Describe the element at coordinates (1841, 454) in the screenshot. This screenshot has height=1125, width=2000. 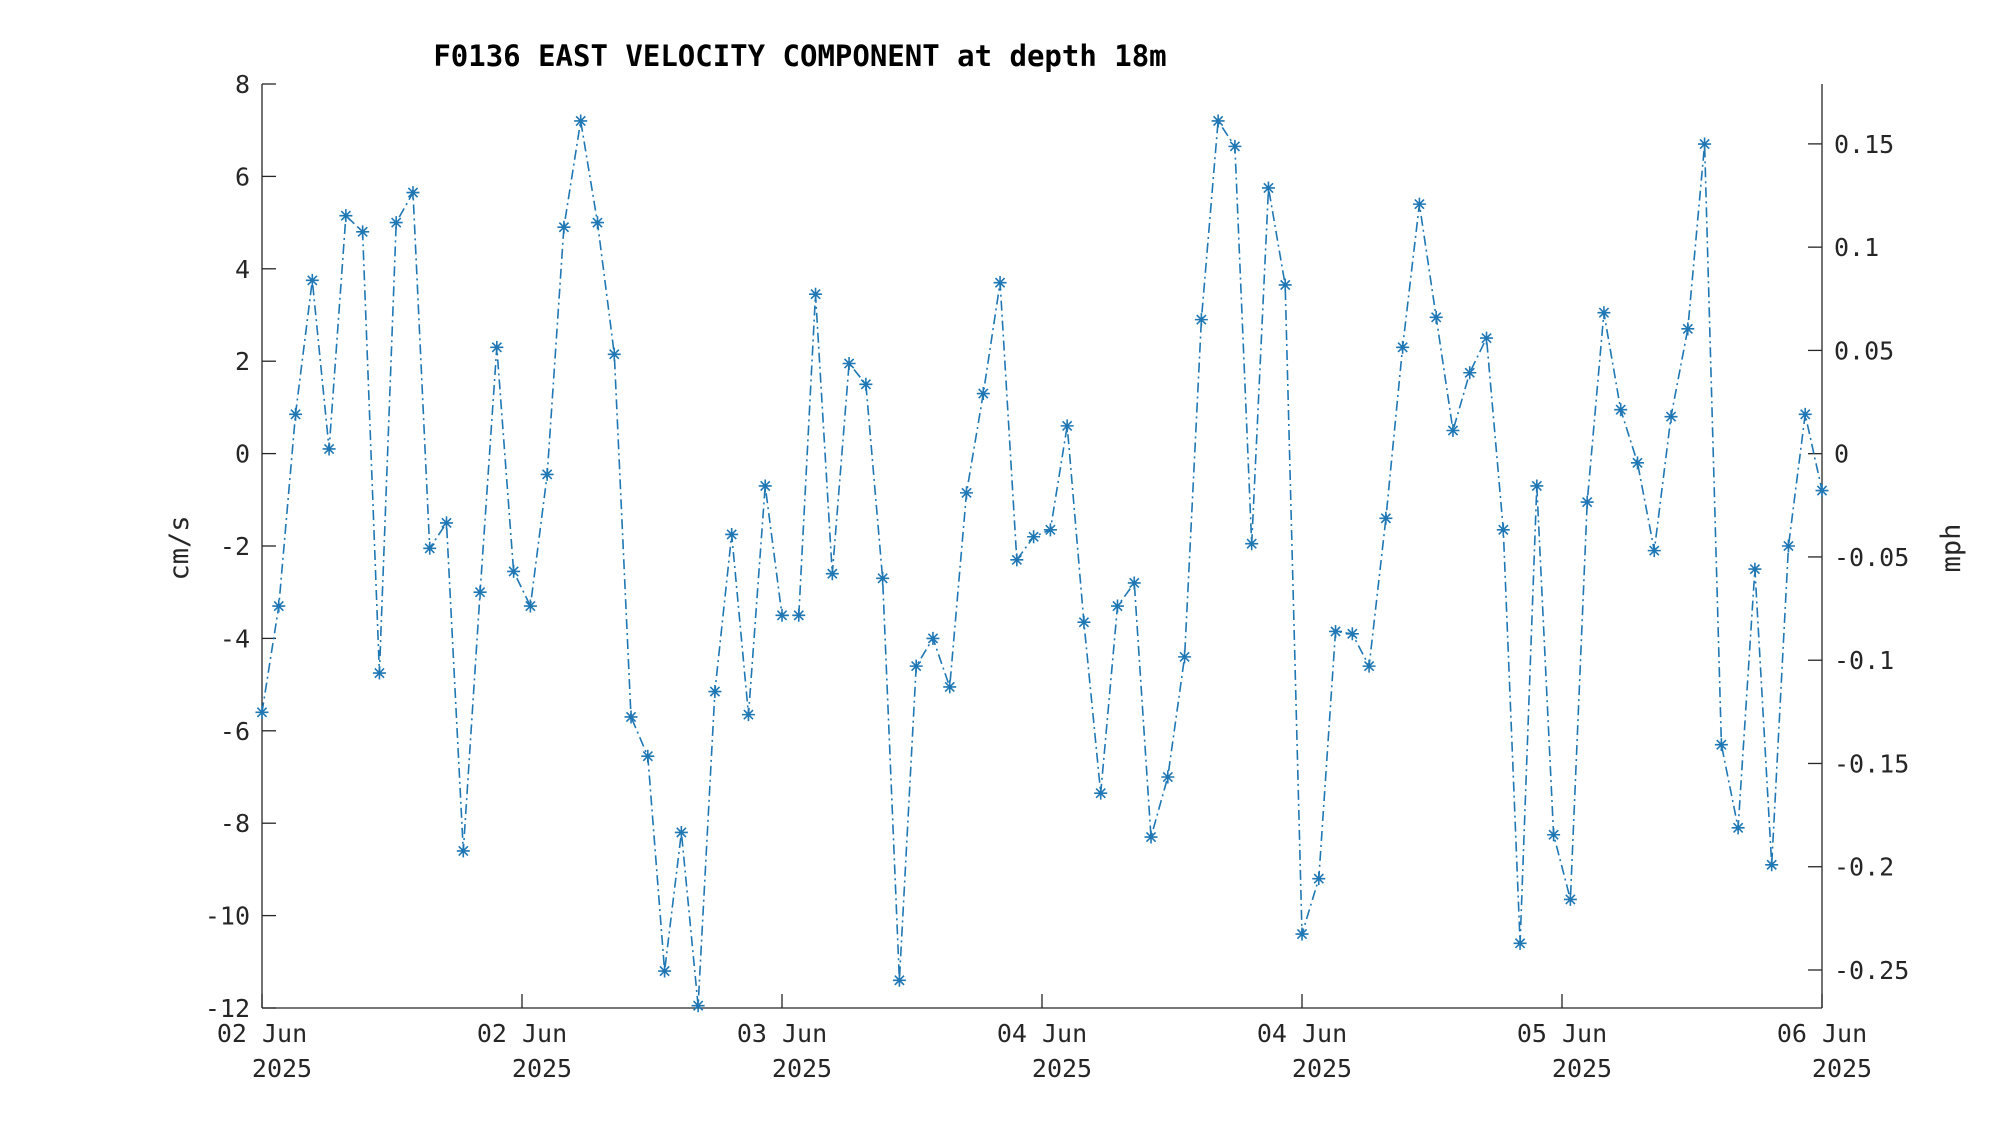
I see `right-y-tick-label: 0` at that location.